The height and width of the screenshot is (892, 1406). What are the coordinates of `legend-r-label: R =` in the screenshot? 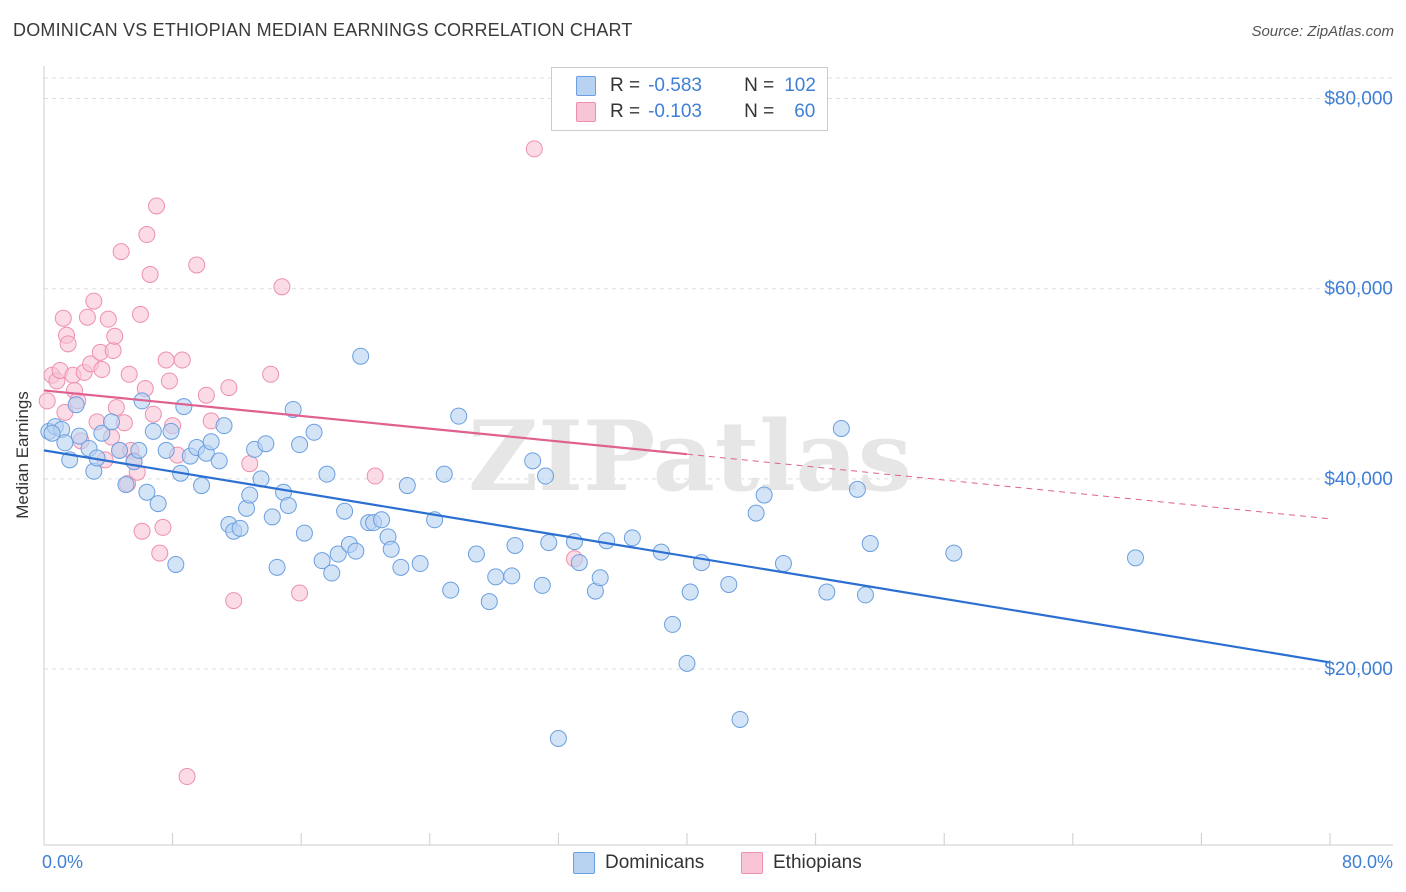 It's located at (625, 85).